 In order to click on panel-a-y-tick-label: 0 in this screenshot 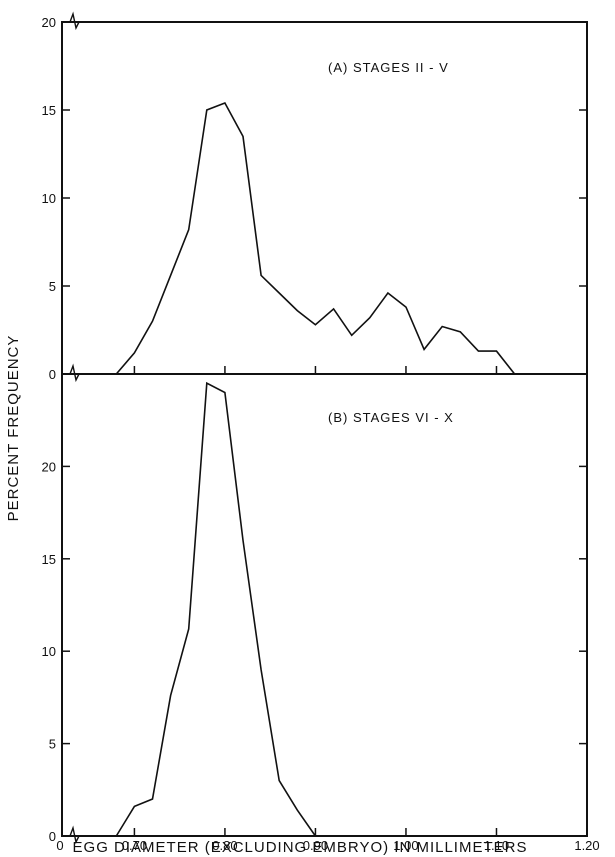, I will do `click(52, 374)`.